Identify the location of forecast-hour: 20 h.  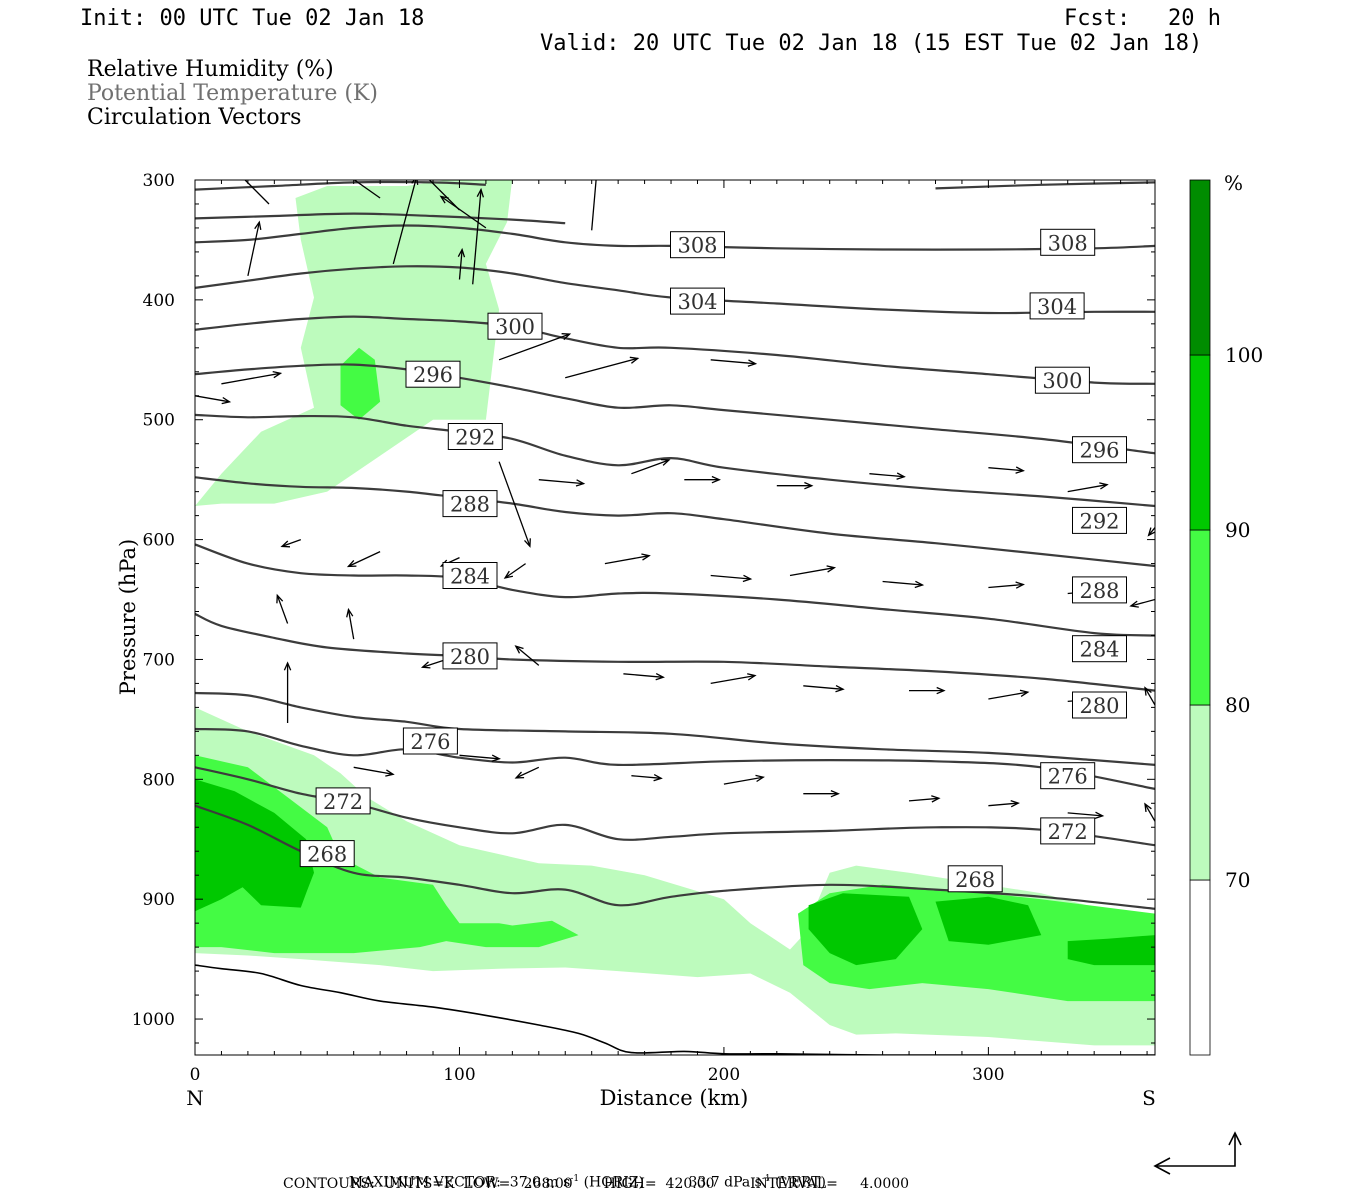
(1194, 18).